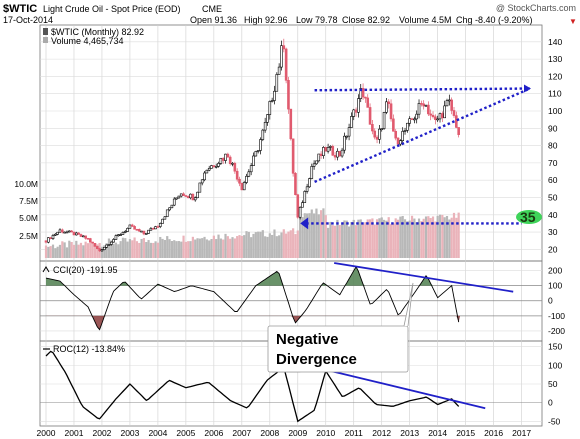  What do you see at coordinates (28, 20) in the screenshot?
I see `quote-date: 17-Oct-2014` at bounding box center [28, 20].